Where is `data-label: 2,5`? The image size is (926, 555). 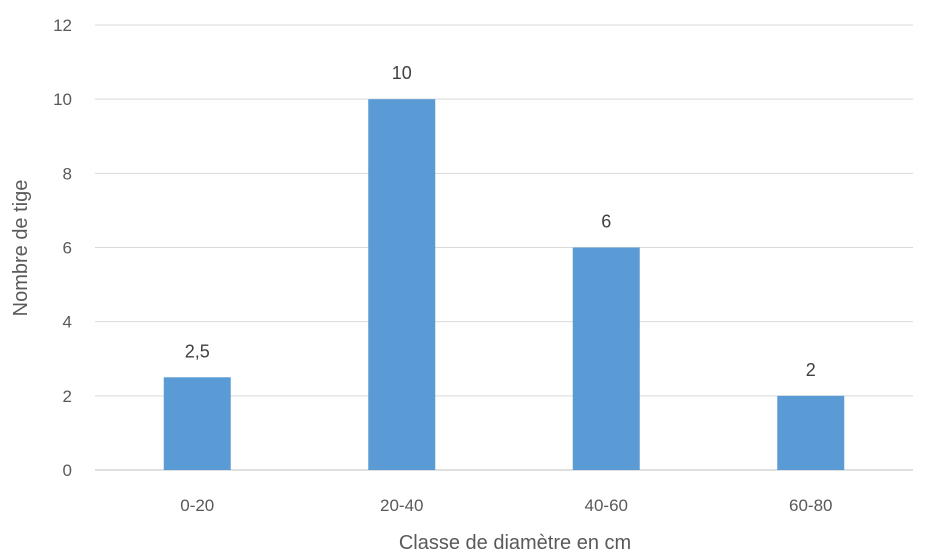 data-label: 2,5 is located at coordinates (197, 351).